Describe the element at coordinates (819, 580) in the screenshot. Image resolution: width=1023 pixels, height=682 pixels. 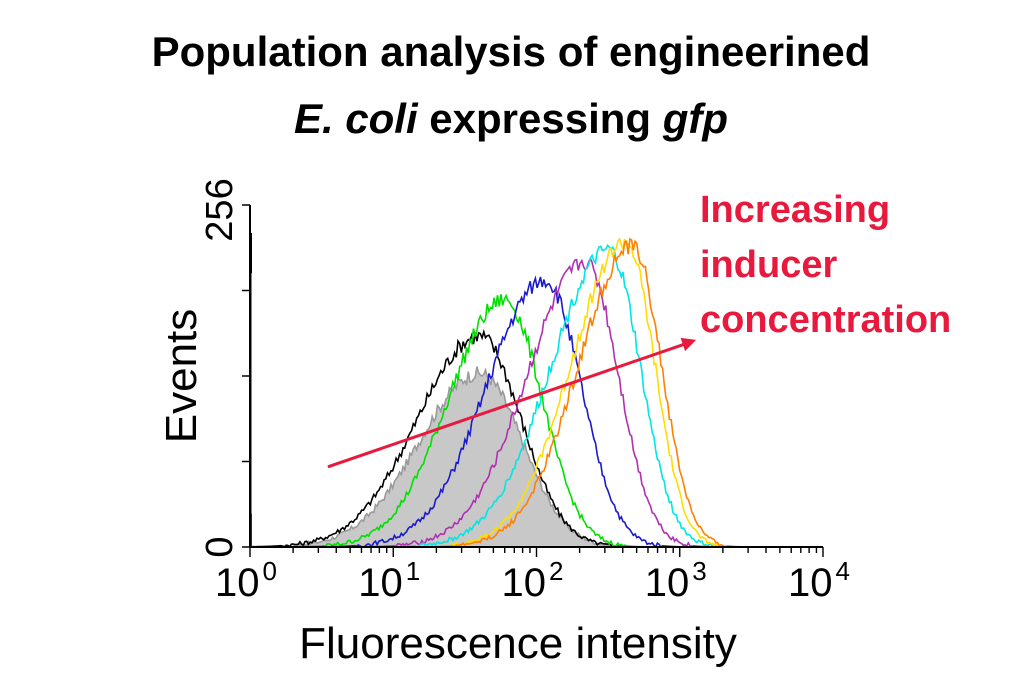
I see `x-tick-label: 10 4` at that location.